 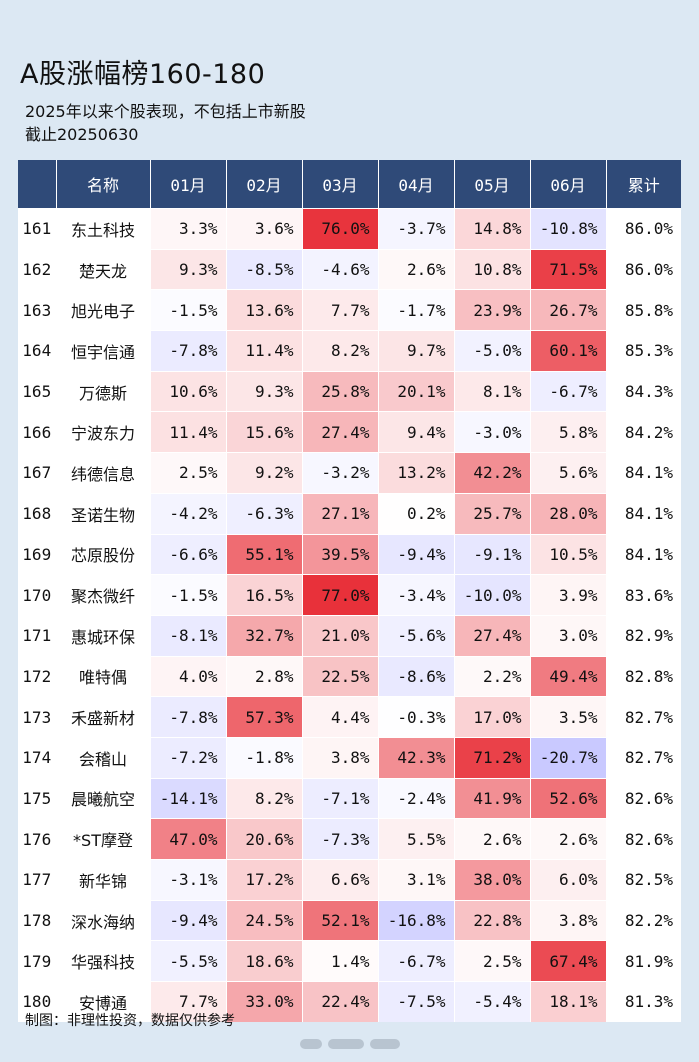 I want to click on heat-cell-month-5: 42.2%, so click(x=491, y=473).